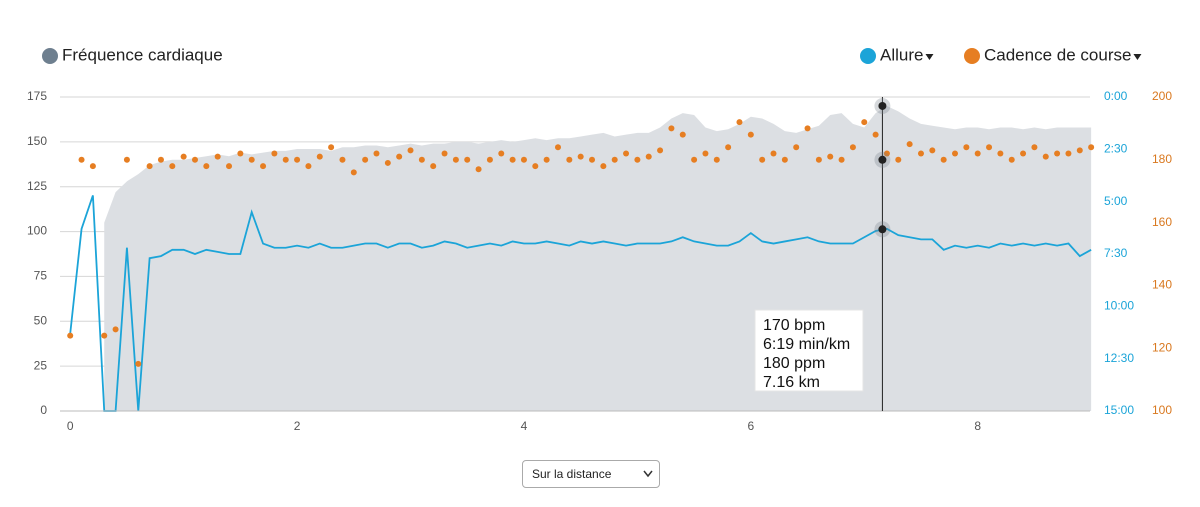  What do you see at coordinates (1119, 306) in the screenshot?
I see `y2-tick-label: 10:00` at bounding box center [1119, 306].